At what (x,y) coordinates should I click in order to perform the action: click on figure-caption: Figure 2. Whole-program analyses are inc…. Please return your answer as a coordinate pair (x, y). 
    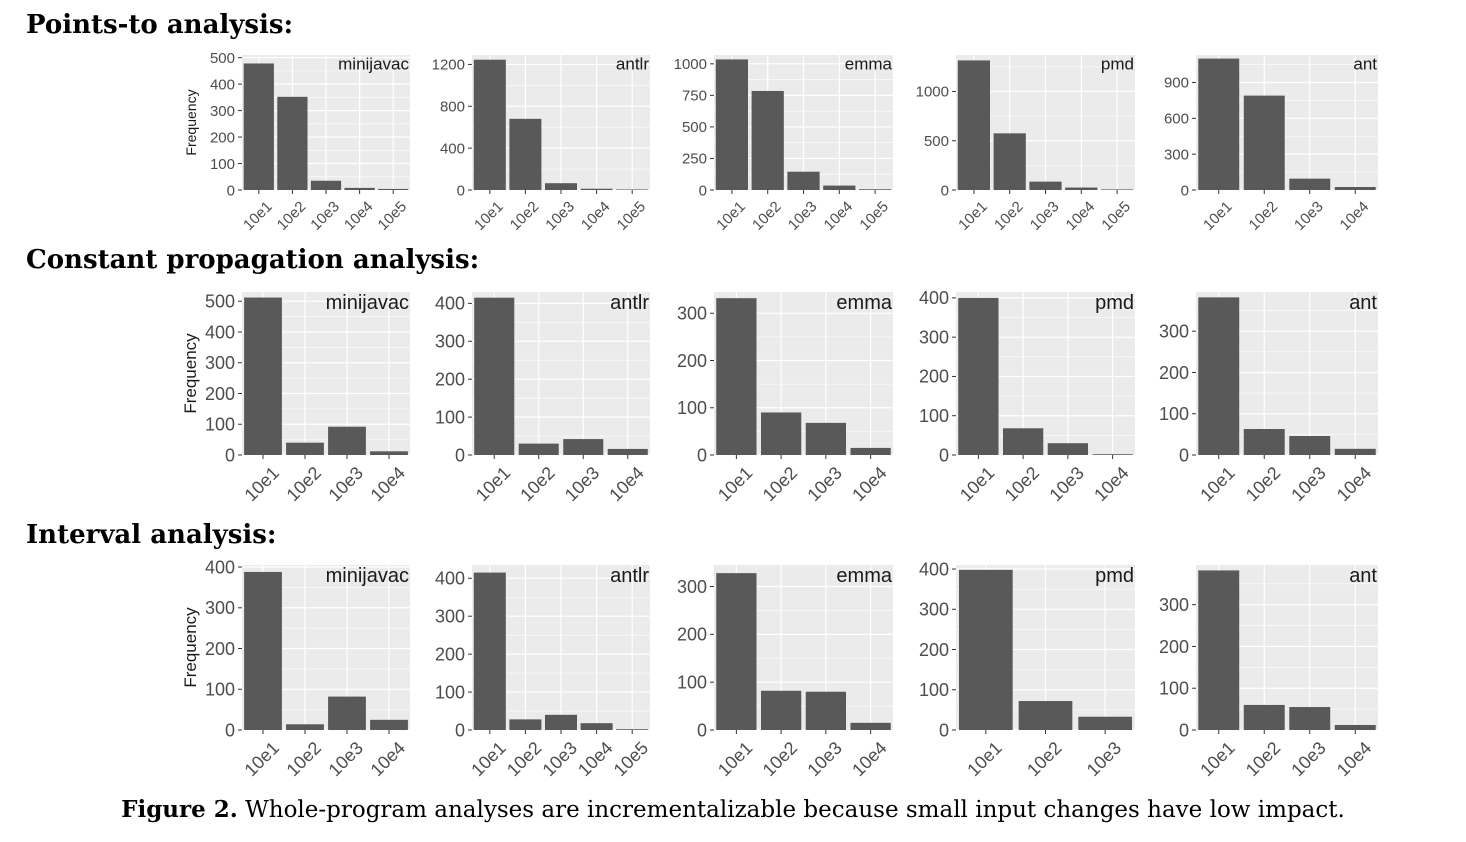
    Looking at the image, I should click on (733, 809).